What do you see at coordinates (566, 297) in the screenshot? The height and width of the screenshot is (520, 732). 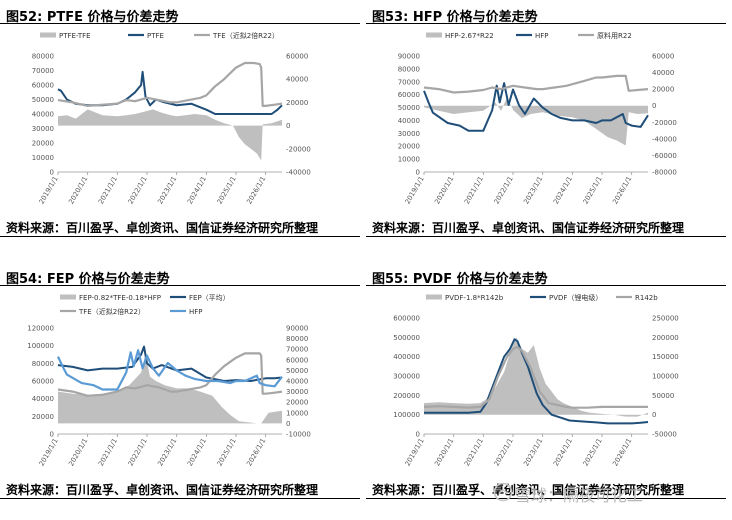 I see `legend-item: PVDF（锂电级）` at bounding box center [566, 297].